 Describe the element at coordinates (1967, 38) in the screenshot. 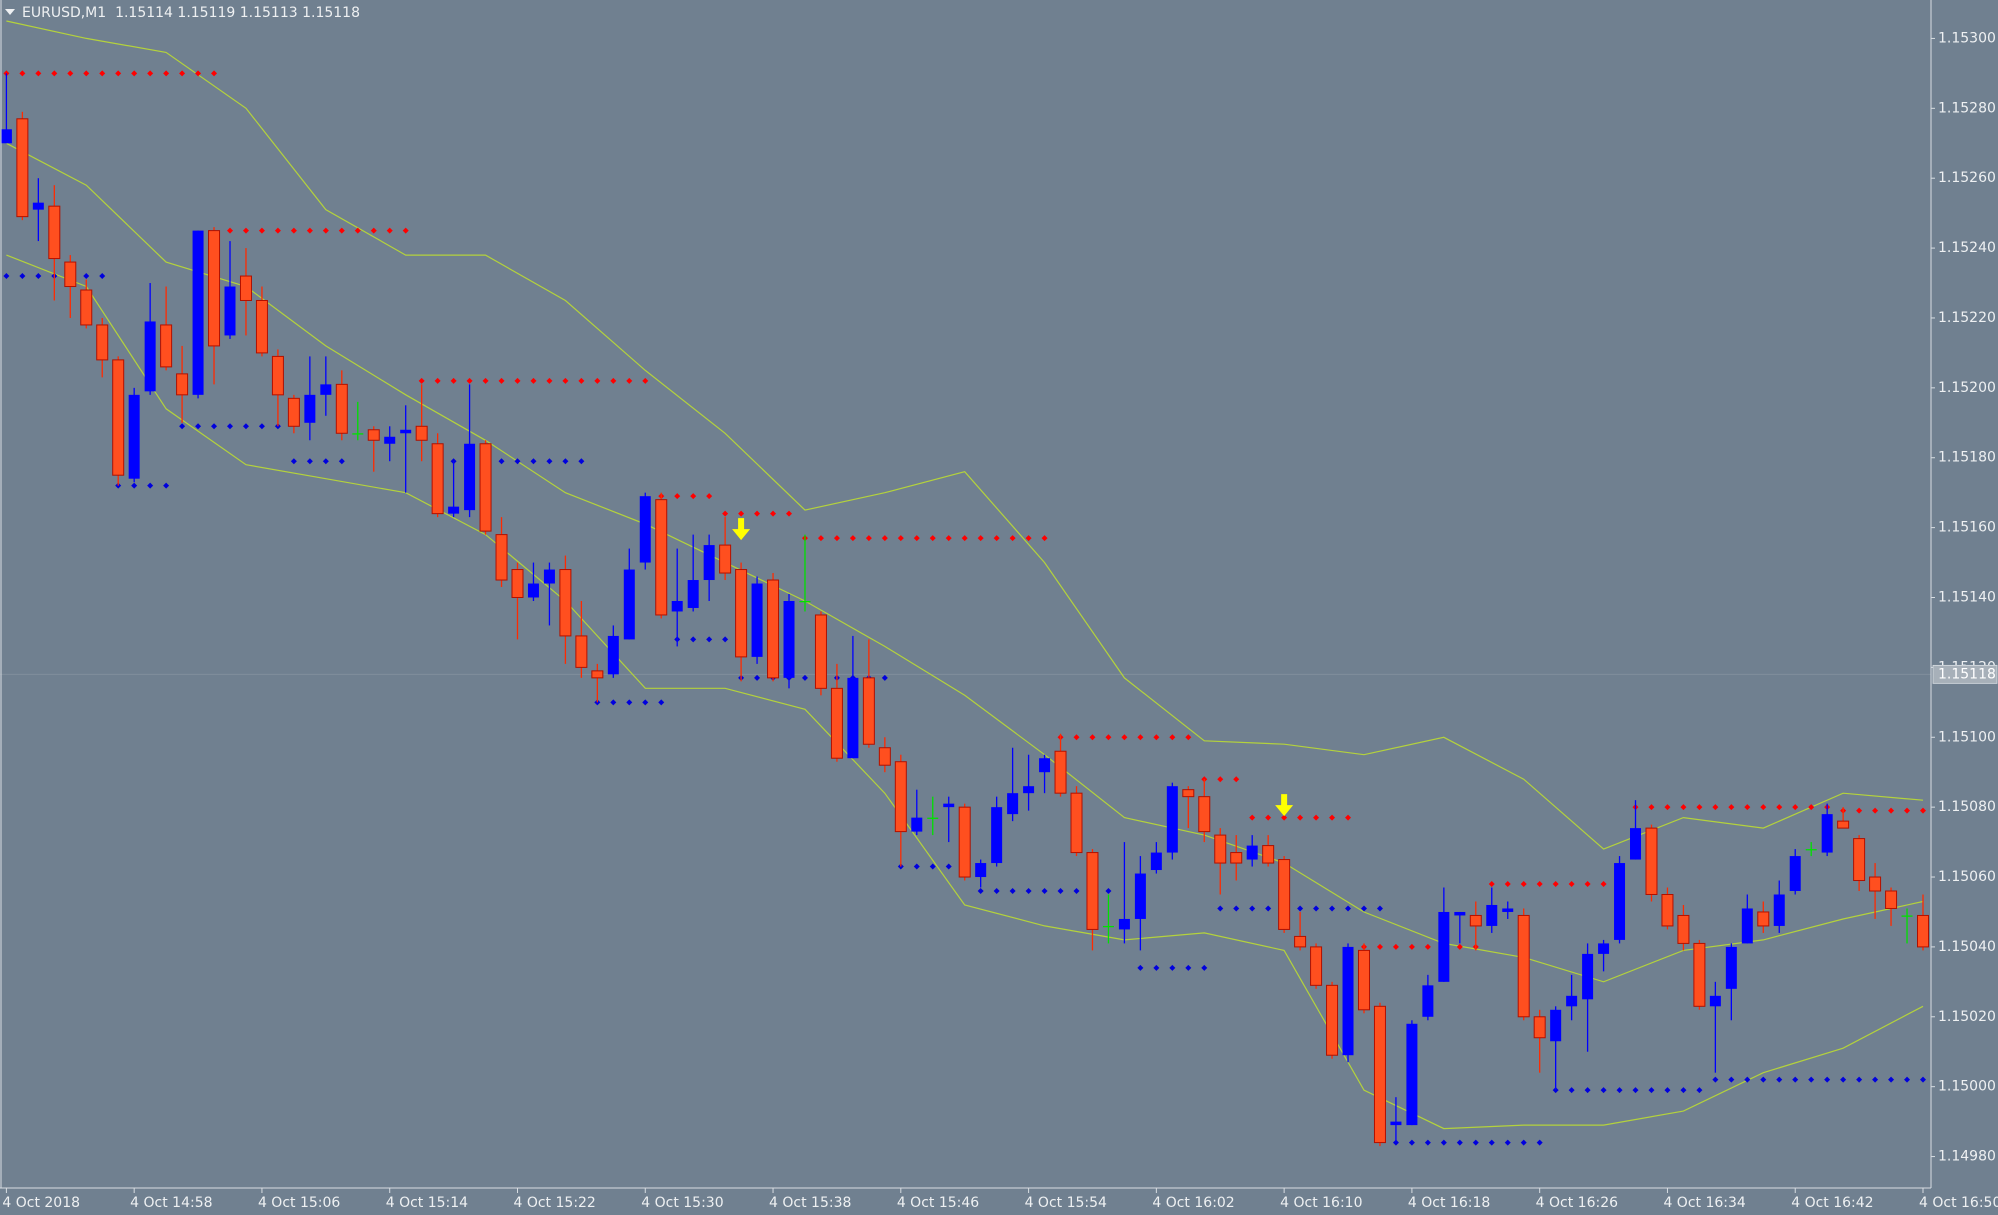

I see `y-tick-label: 1.15300` at that location.